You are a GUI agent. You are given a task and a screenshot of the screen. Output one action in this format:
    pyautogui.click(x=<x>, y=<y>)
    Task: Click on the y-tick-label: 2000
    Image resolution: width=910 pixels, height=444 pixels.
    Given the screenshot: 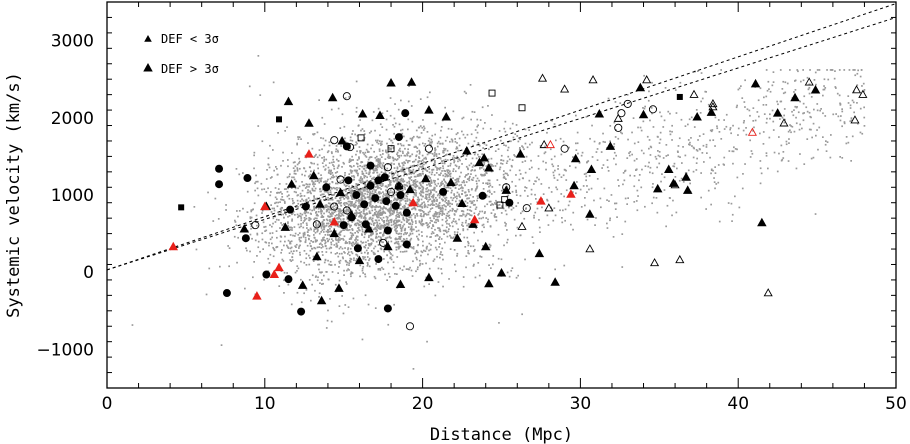 What is the action you would take?
    pyautogui.click(x=72, y=119)
    